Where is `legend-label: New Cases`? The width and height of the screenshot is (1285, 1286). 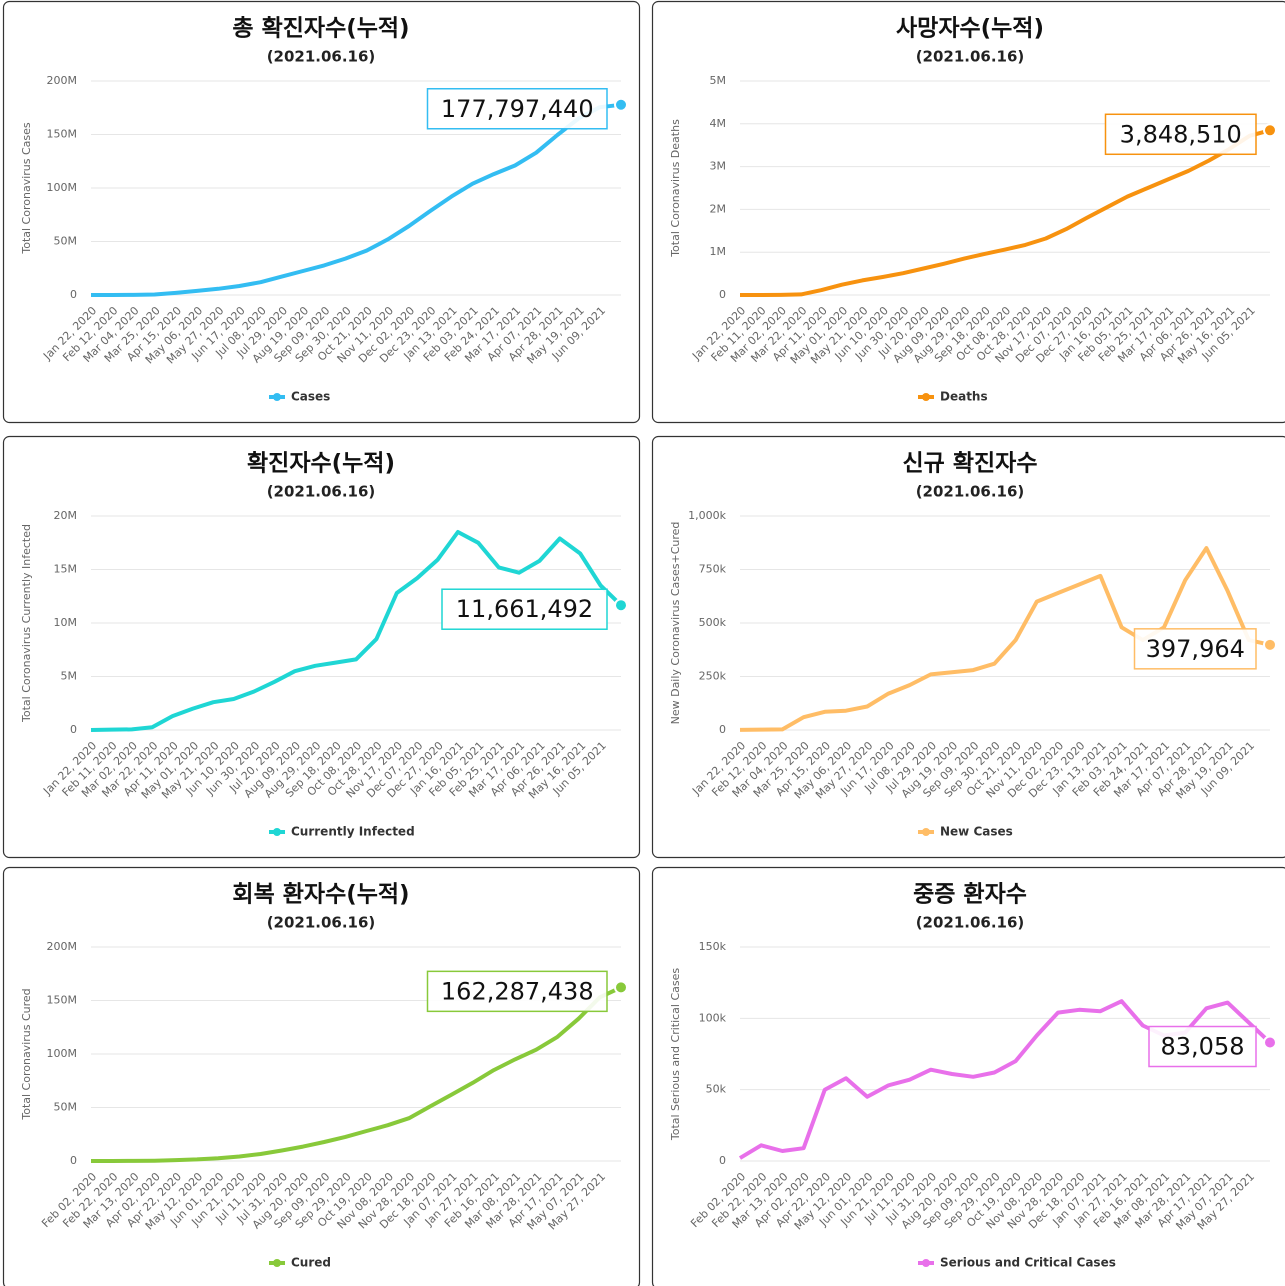 legend-label: New Cases is located at coordinates (976, 832).